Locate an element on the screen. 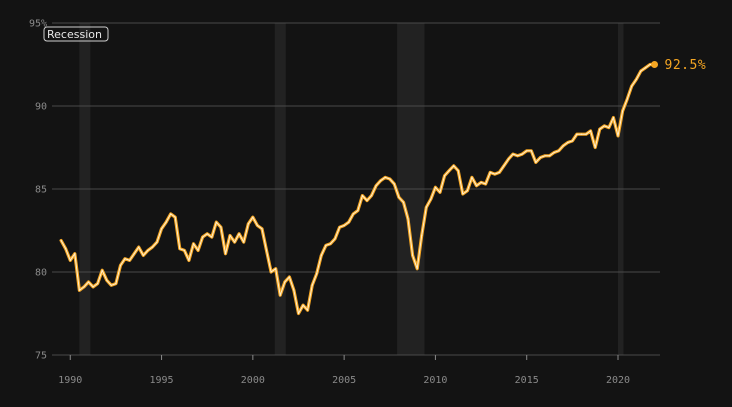 The image size is (732, 407). x-tick-label-1990: 1990 is located at coordinates (70, 380).